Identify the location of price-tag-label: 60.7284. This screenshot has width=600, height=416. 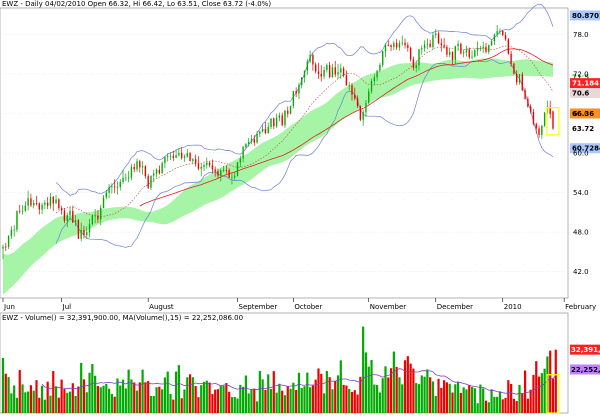
(586, 149).